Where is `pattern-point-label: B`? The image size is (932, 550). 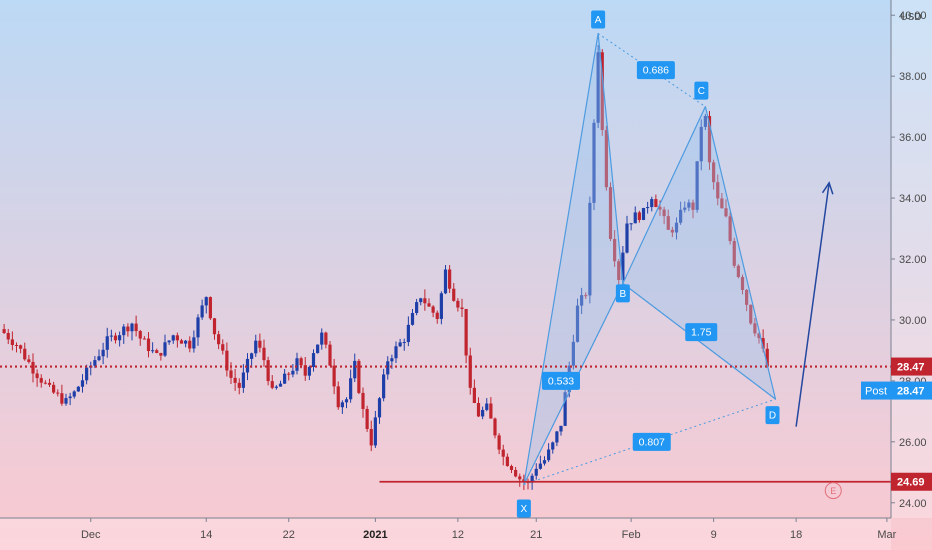
pattern-point-label: B is located at coordinates (622, 293).